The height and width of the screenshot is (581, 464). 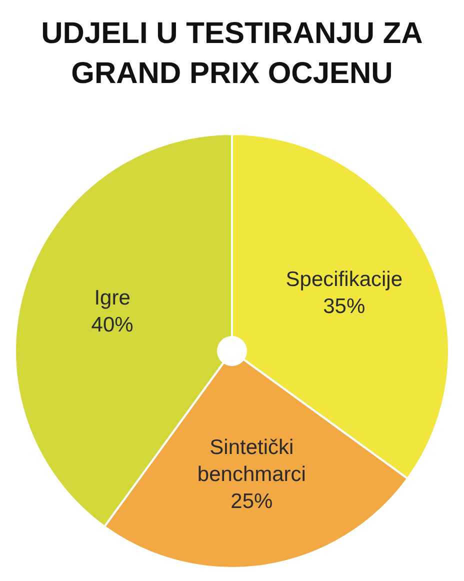 What do you see at coordinates (251, 502) in the screenshot?
I see `data-label: 25%` at bounding box center [251, 502].